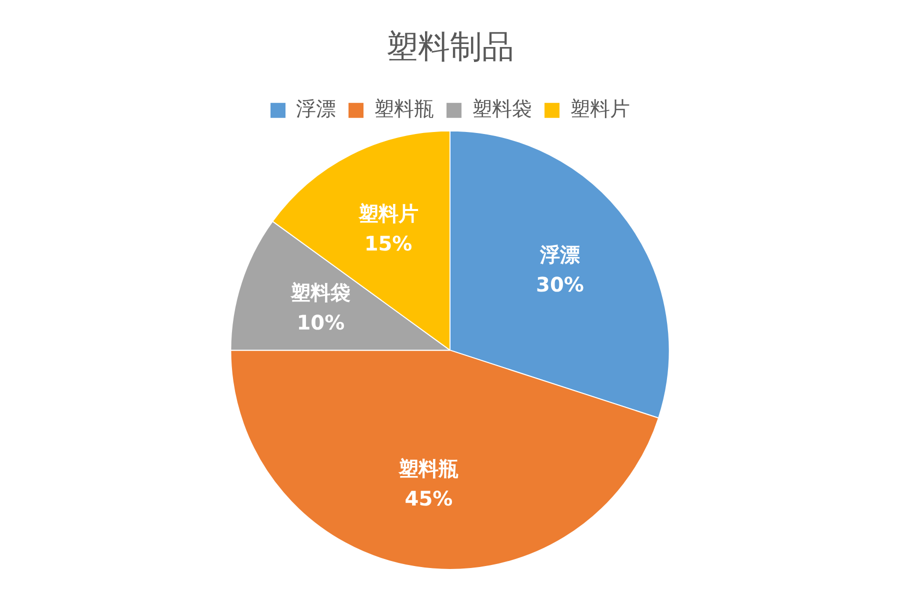 This screenshot has width=900, height=600. Describe the element at coordinates (404, 108) in the screenshot. I see `legend-label: 塑料瓶` at that location.